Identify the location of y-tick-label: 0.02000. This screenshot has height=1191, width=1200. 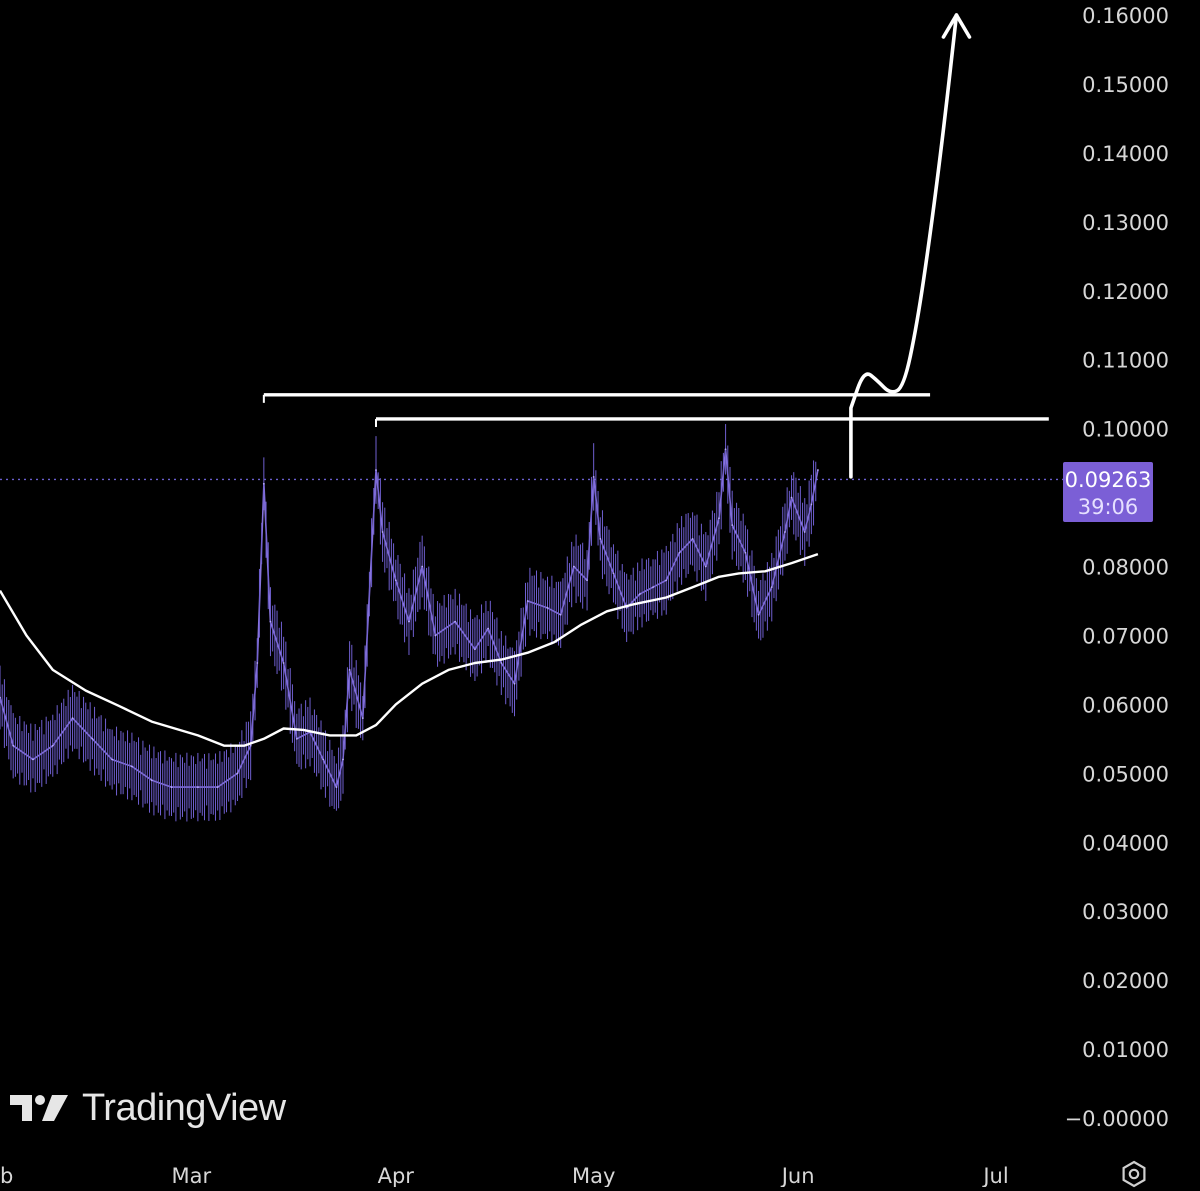
(1125, 981).